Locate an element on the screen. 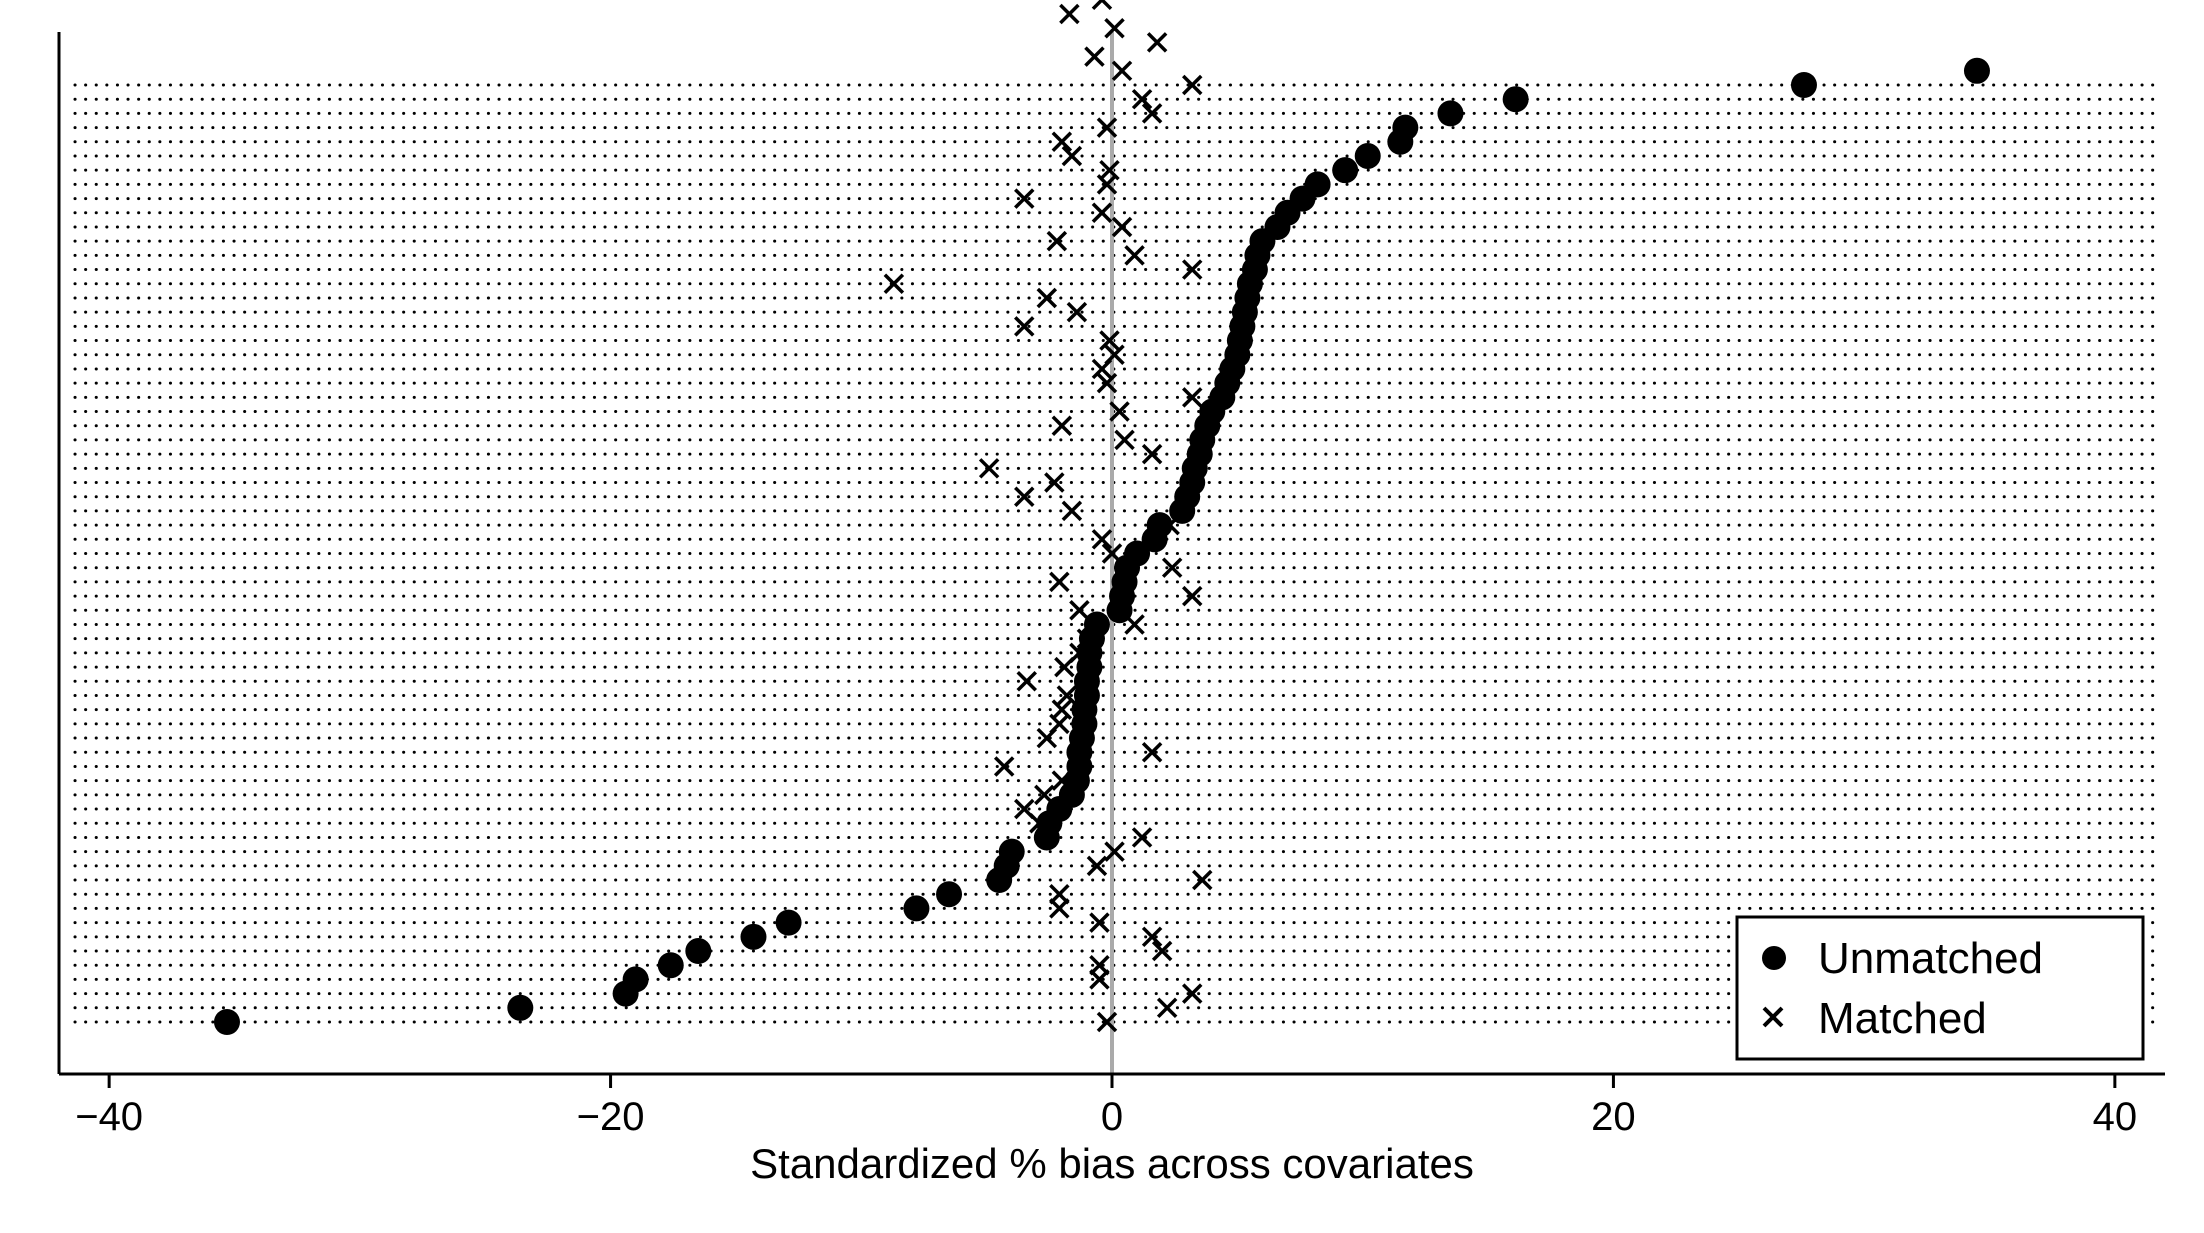 This screenshot has width=2204, height=1233. matched-series is located at coordinates (1048, 516).